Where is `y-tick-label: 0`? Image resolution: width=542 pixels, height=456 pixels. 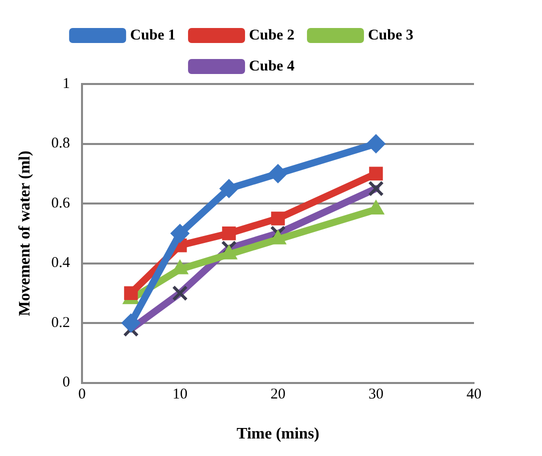 y-tick-label: 0 is located at coordinates (66, 382).